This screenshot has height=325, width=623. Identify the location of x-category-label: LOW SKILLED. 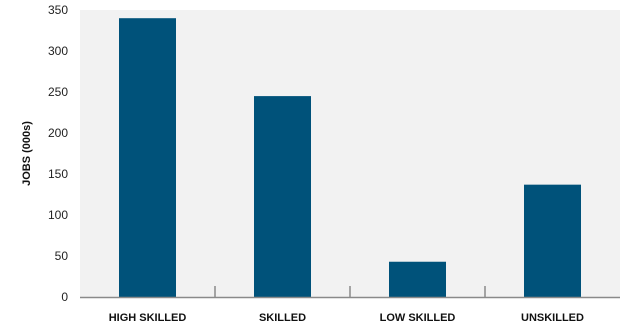
(418, 318).